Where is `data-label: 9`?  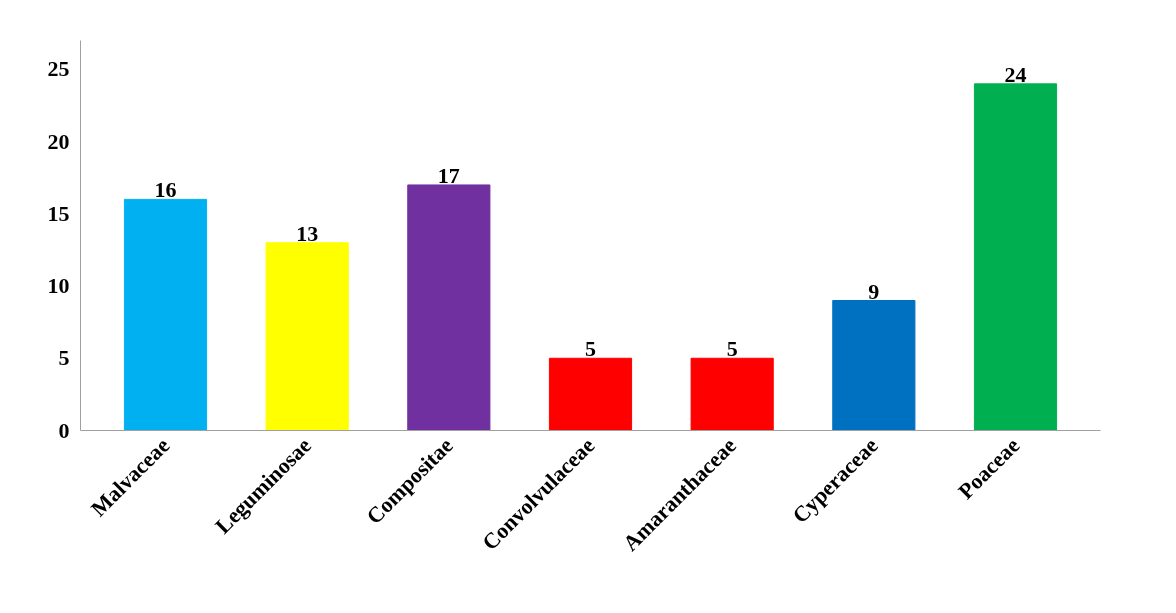 data-label: 9 is located at coordinates (874, 291).